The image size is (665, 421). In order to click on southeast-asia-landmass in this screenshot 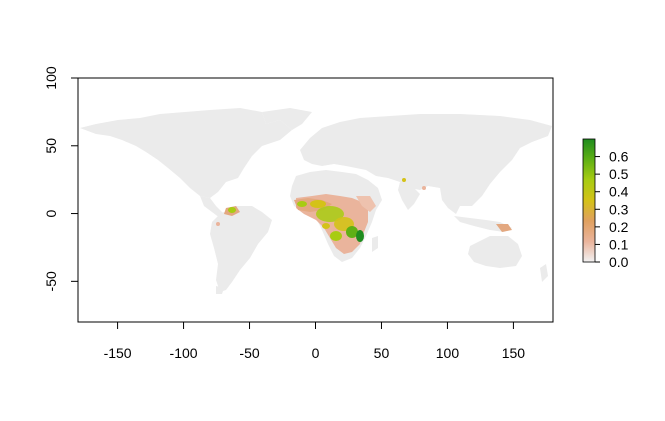, I will do `click(450, 201)`.